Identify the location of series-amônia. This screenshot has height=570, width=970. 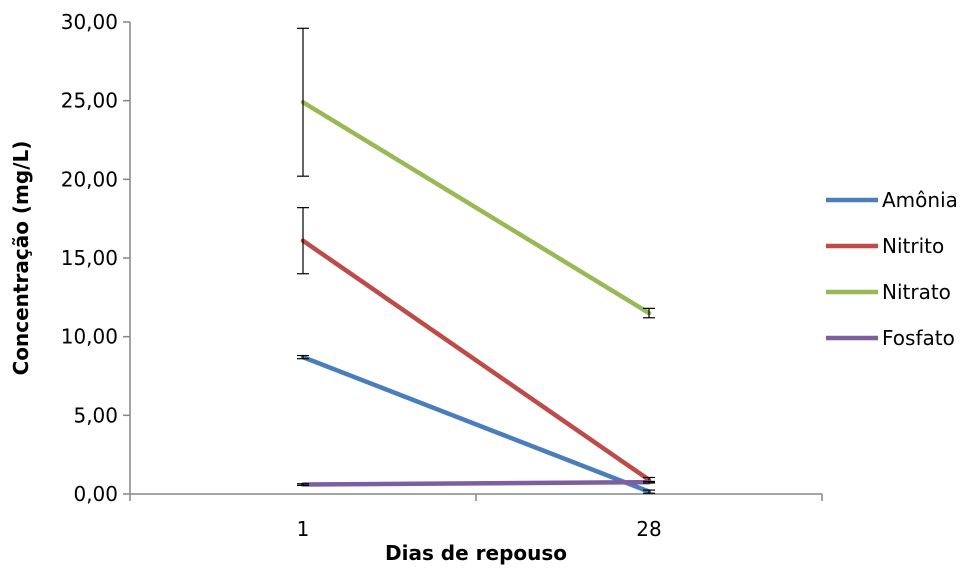
(476, 424).